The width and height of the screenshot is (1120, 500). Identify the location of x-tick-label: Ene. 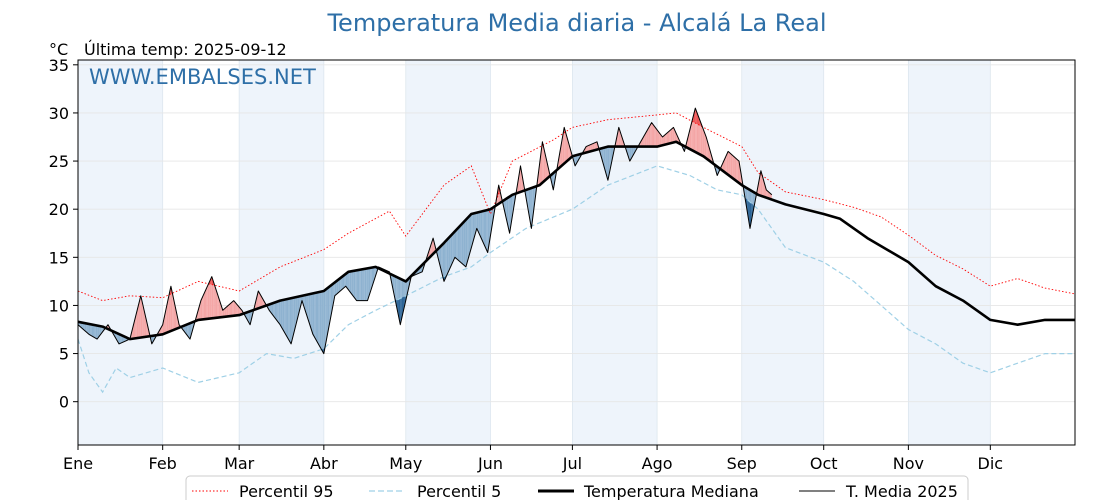
(78, 463).